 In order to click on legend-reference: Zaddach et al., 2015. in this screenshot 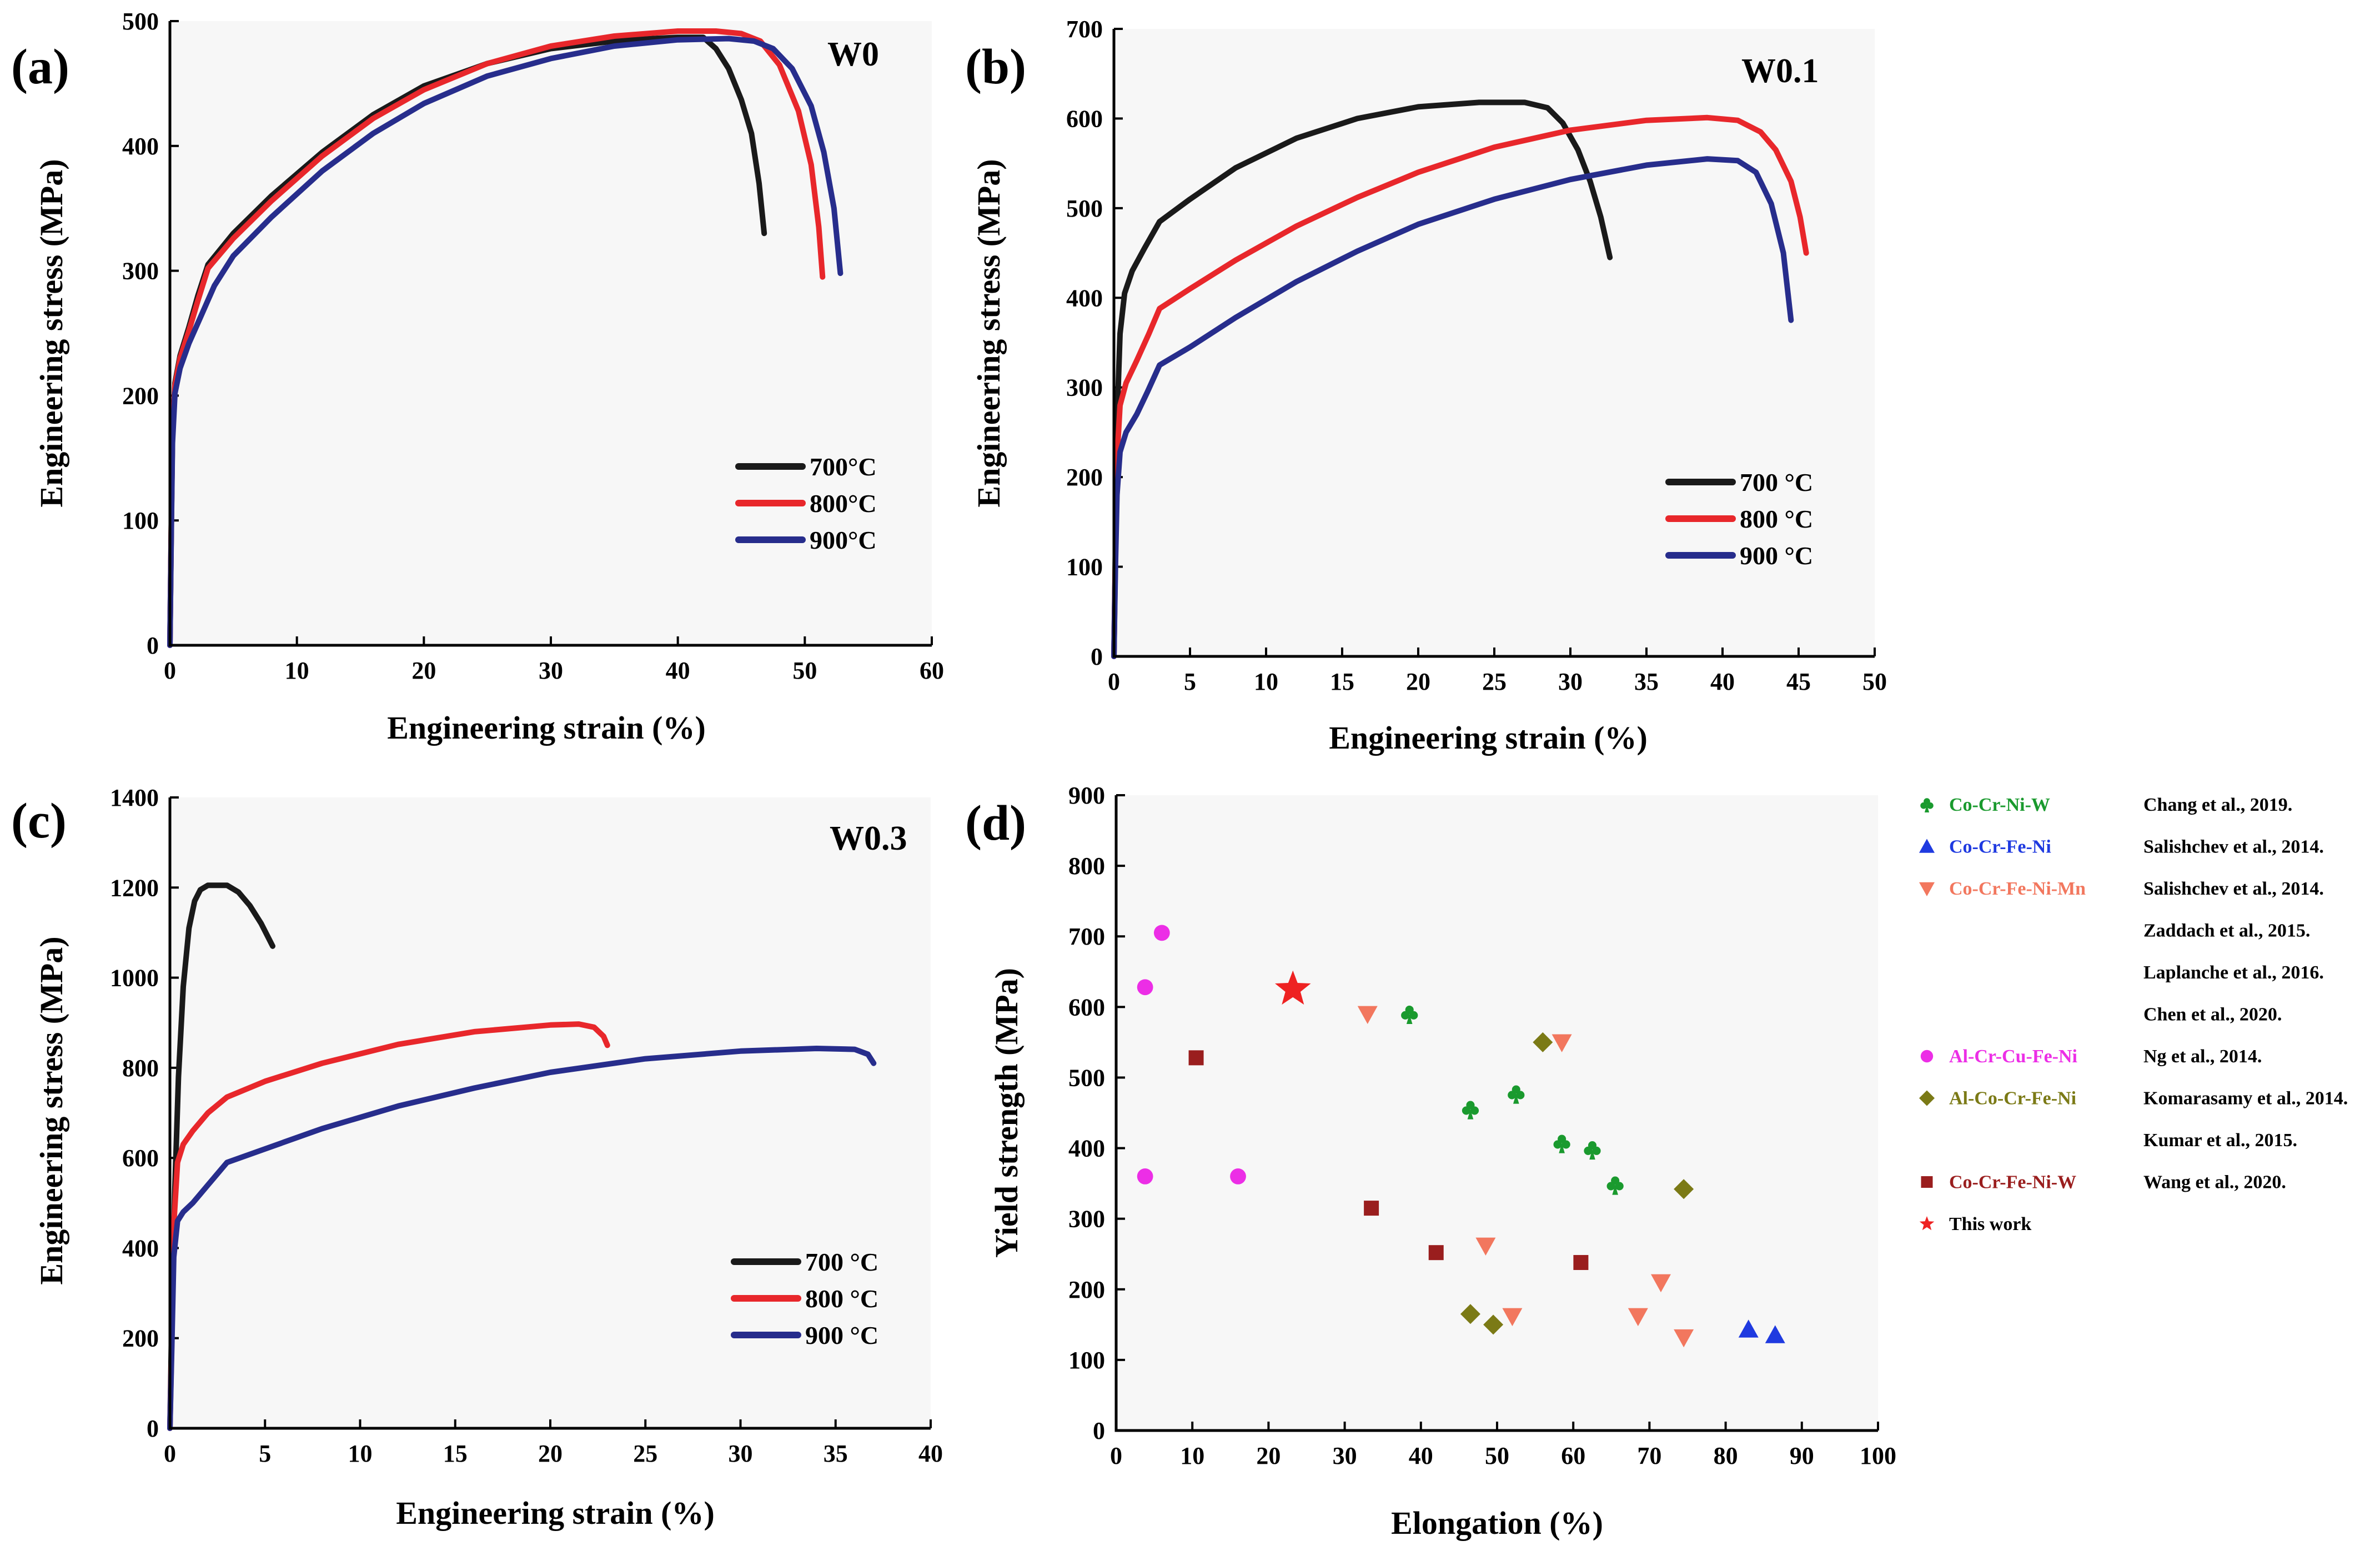, I will do `click(2226, 931)`.